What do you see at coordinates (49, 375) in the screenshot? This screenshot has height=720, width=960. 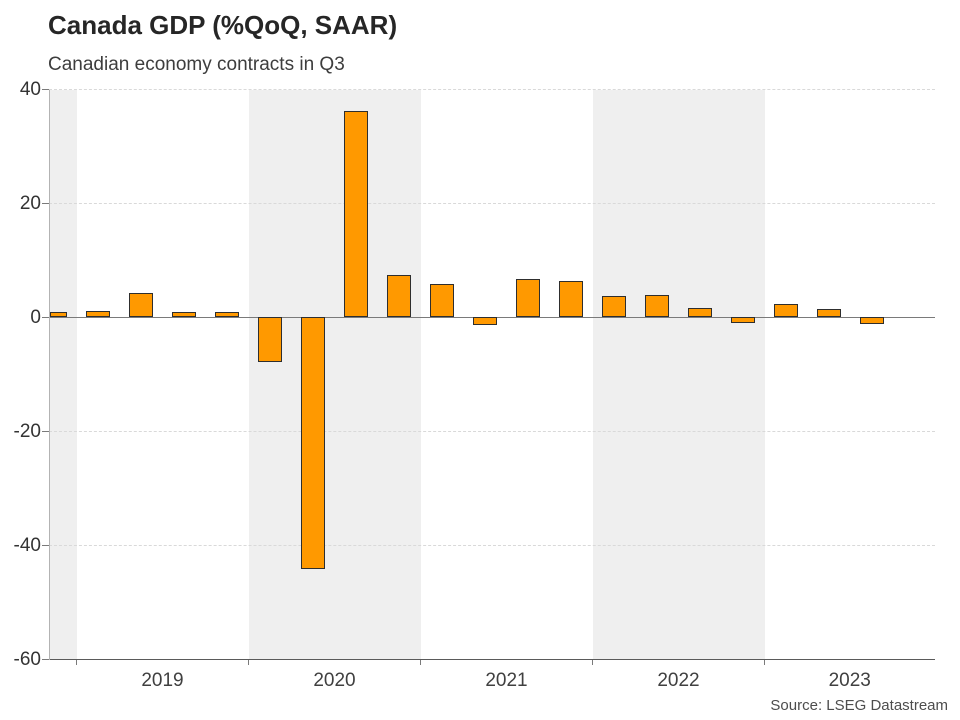 I see `y-axis-line` at bounding box center [49, 375].